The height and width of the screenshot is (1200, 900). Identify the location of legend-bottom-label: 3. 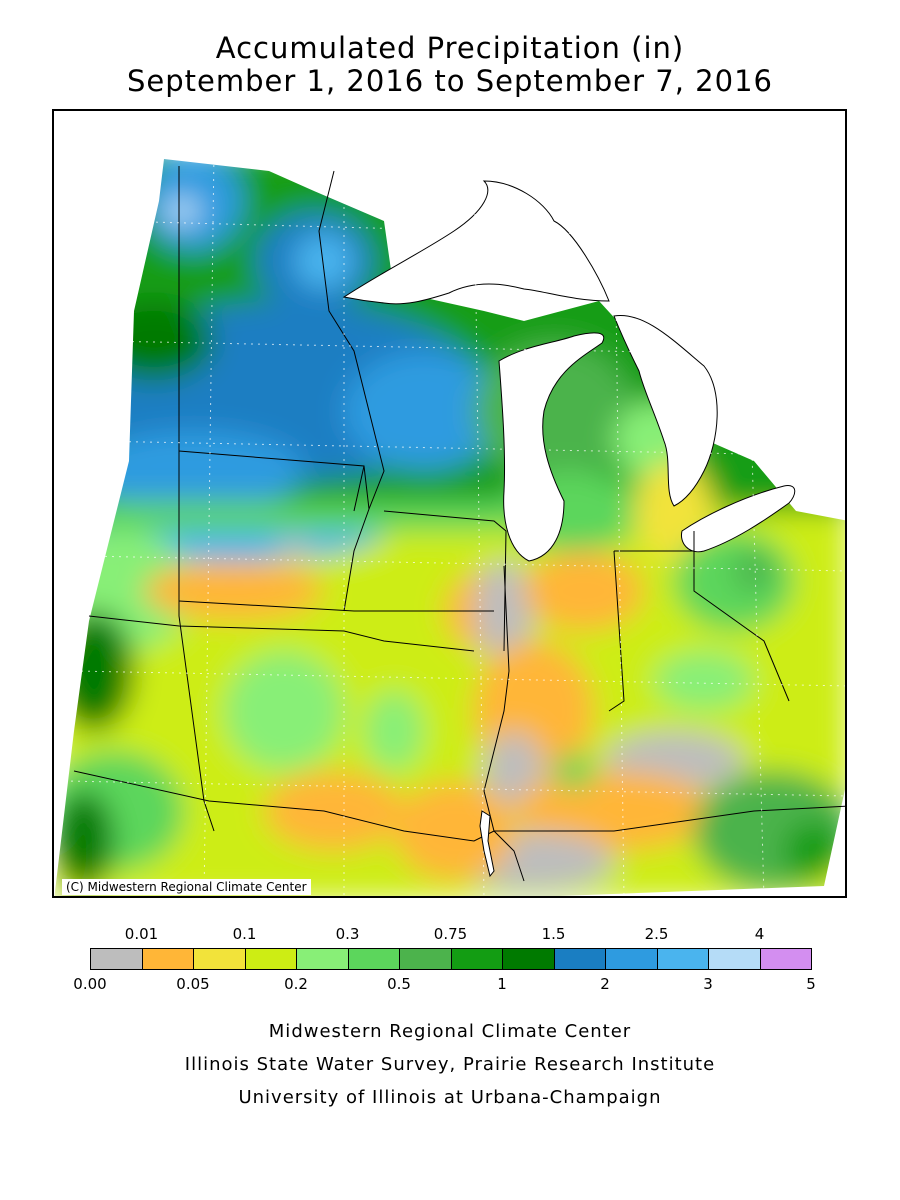
(708, 984).